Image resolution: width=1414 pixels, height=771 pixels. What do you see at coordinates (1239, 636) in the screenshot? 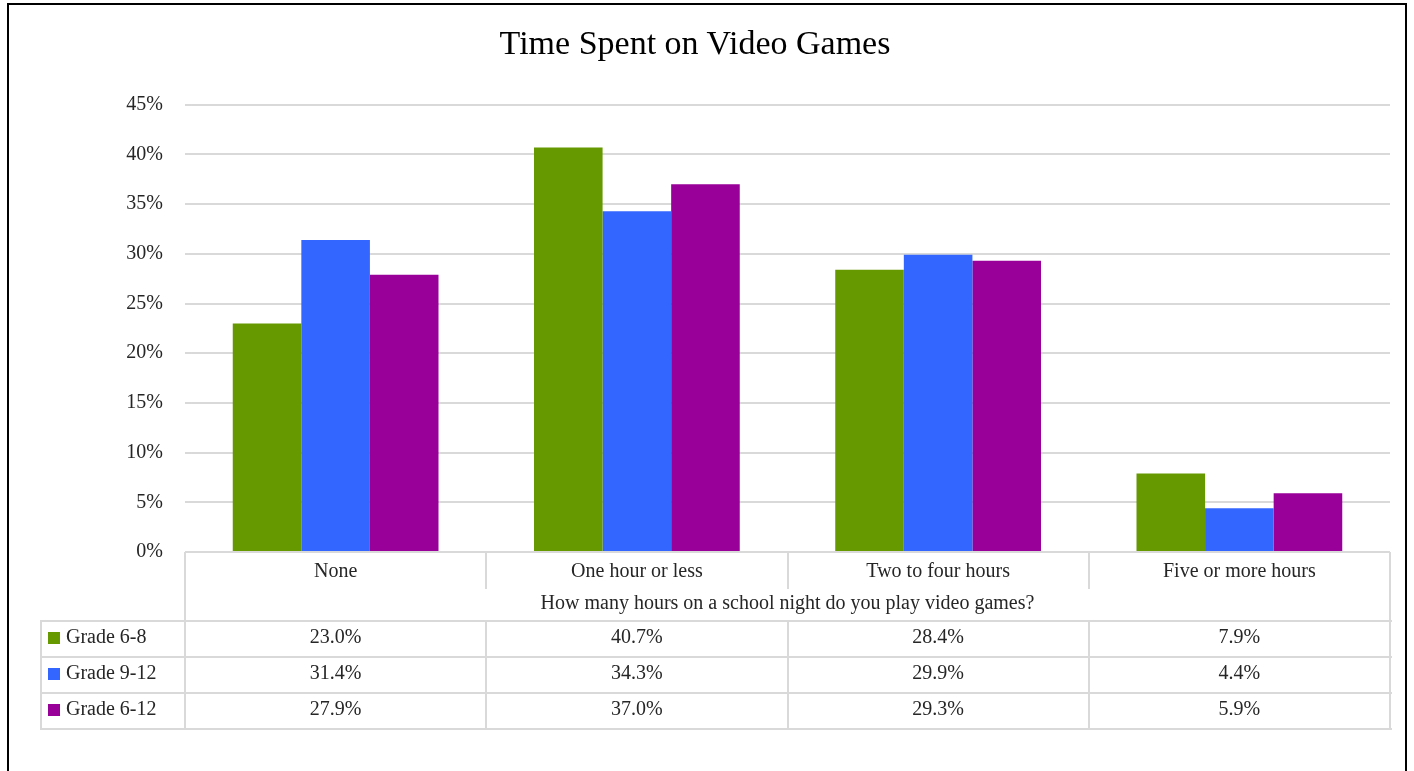
I see `data-label: 7.9%` at bounding box center [1239, 636].